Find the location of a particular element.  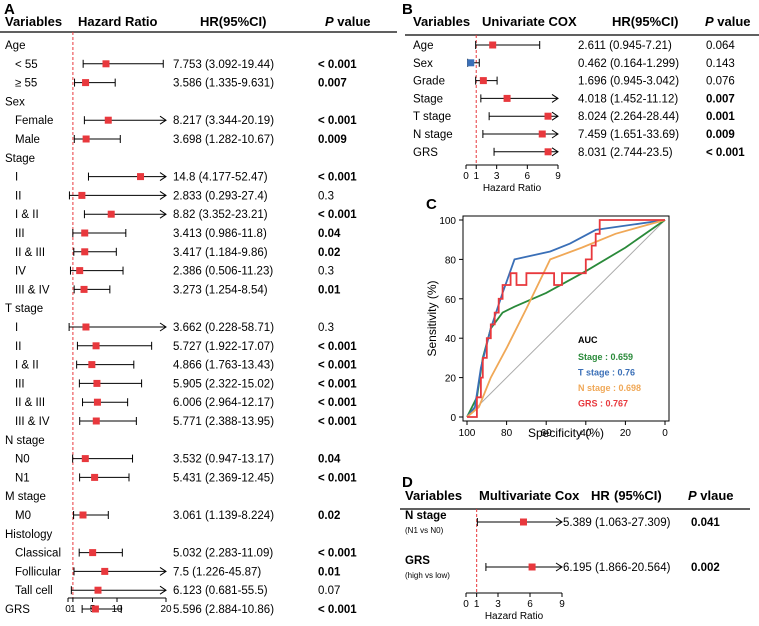

hr-ci-value: 6.195 (1.866-20.564) is located at coordinates (617, 568).